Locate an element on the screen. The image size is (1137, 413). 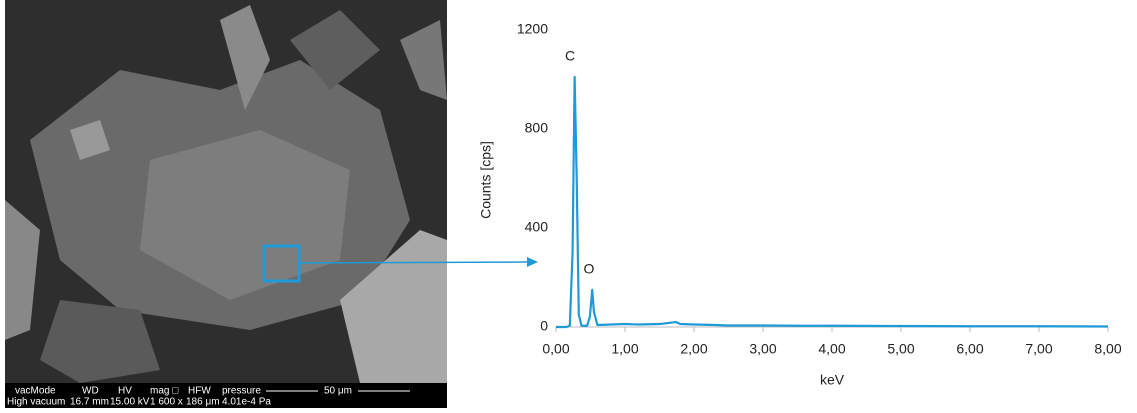
info-header: WD is located at coordinates (90, 391).